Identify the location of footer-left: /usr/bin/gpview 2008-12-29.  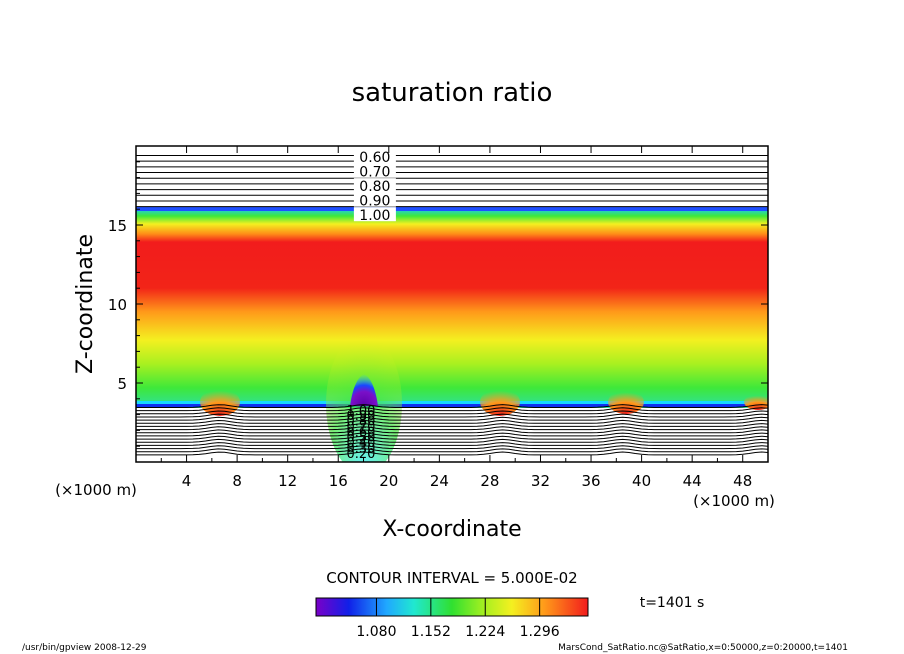
(84, 648).